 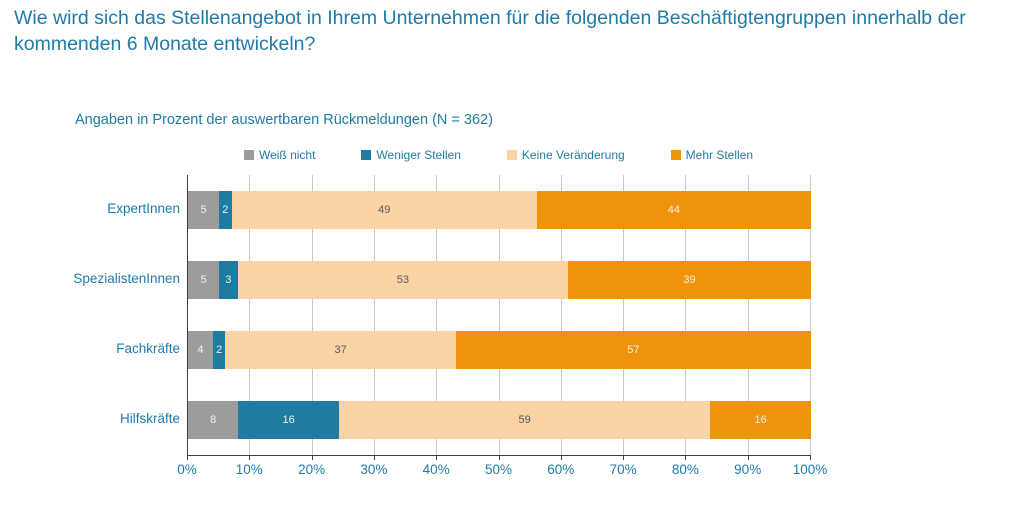 I want to click on bar-segment: 53, so click(x=403, y=280).